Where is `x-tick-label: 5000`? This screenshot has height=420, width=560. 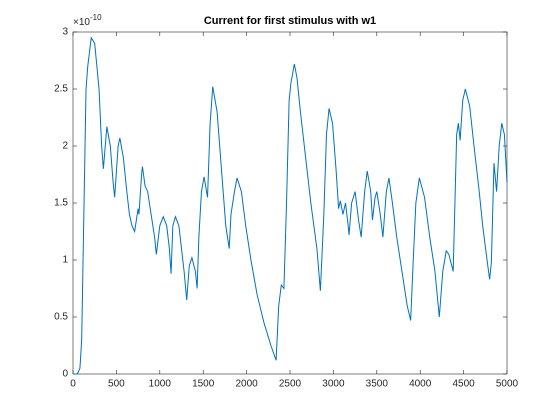
x-tick-label: 5000 is located at coordinates (507, 384).